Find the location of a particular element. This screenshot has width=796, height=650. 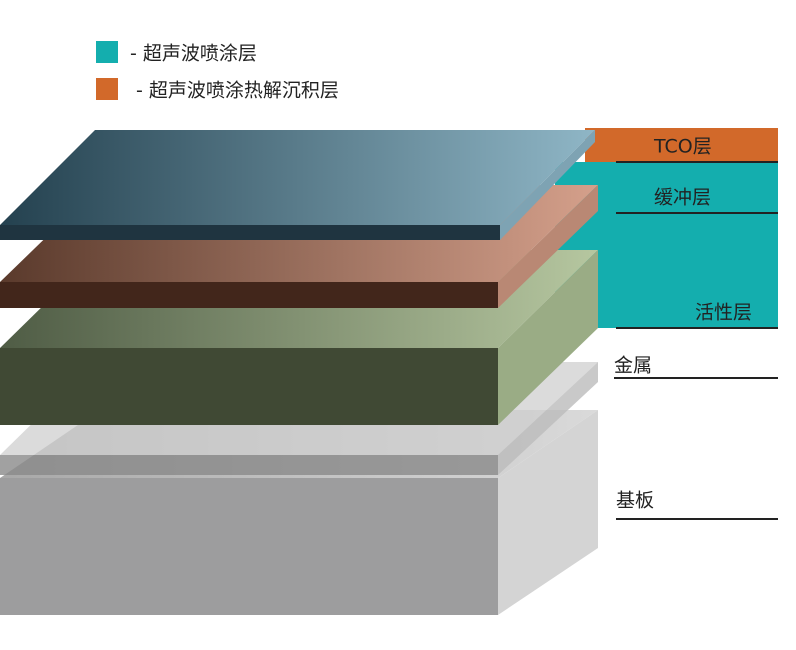

layer-label: 缓冲层 is located at coordinates (682, 198).